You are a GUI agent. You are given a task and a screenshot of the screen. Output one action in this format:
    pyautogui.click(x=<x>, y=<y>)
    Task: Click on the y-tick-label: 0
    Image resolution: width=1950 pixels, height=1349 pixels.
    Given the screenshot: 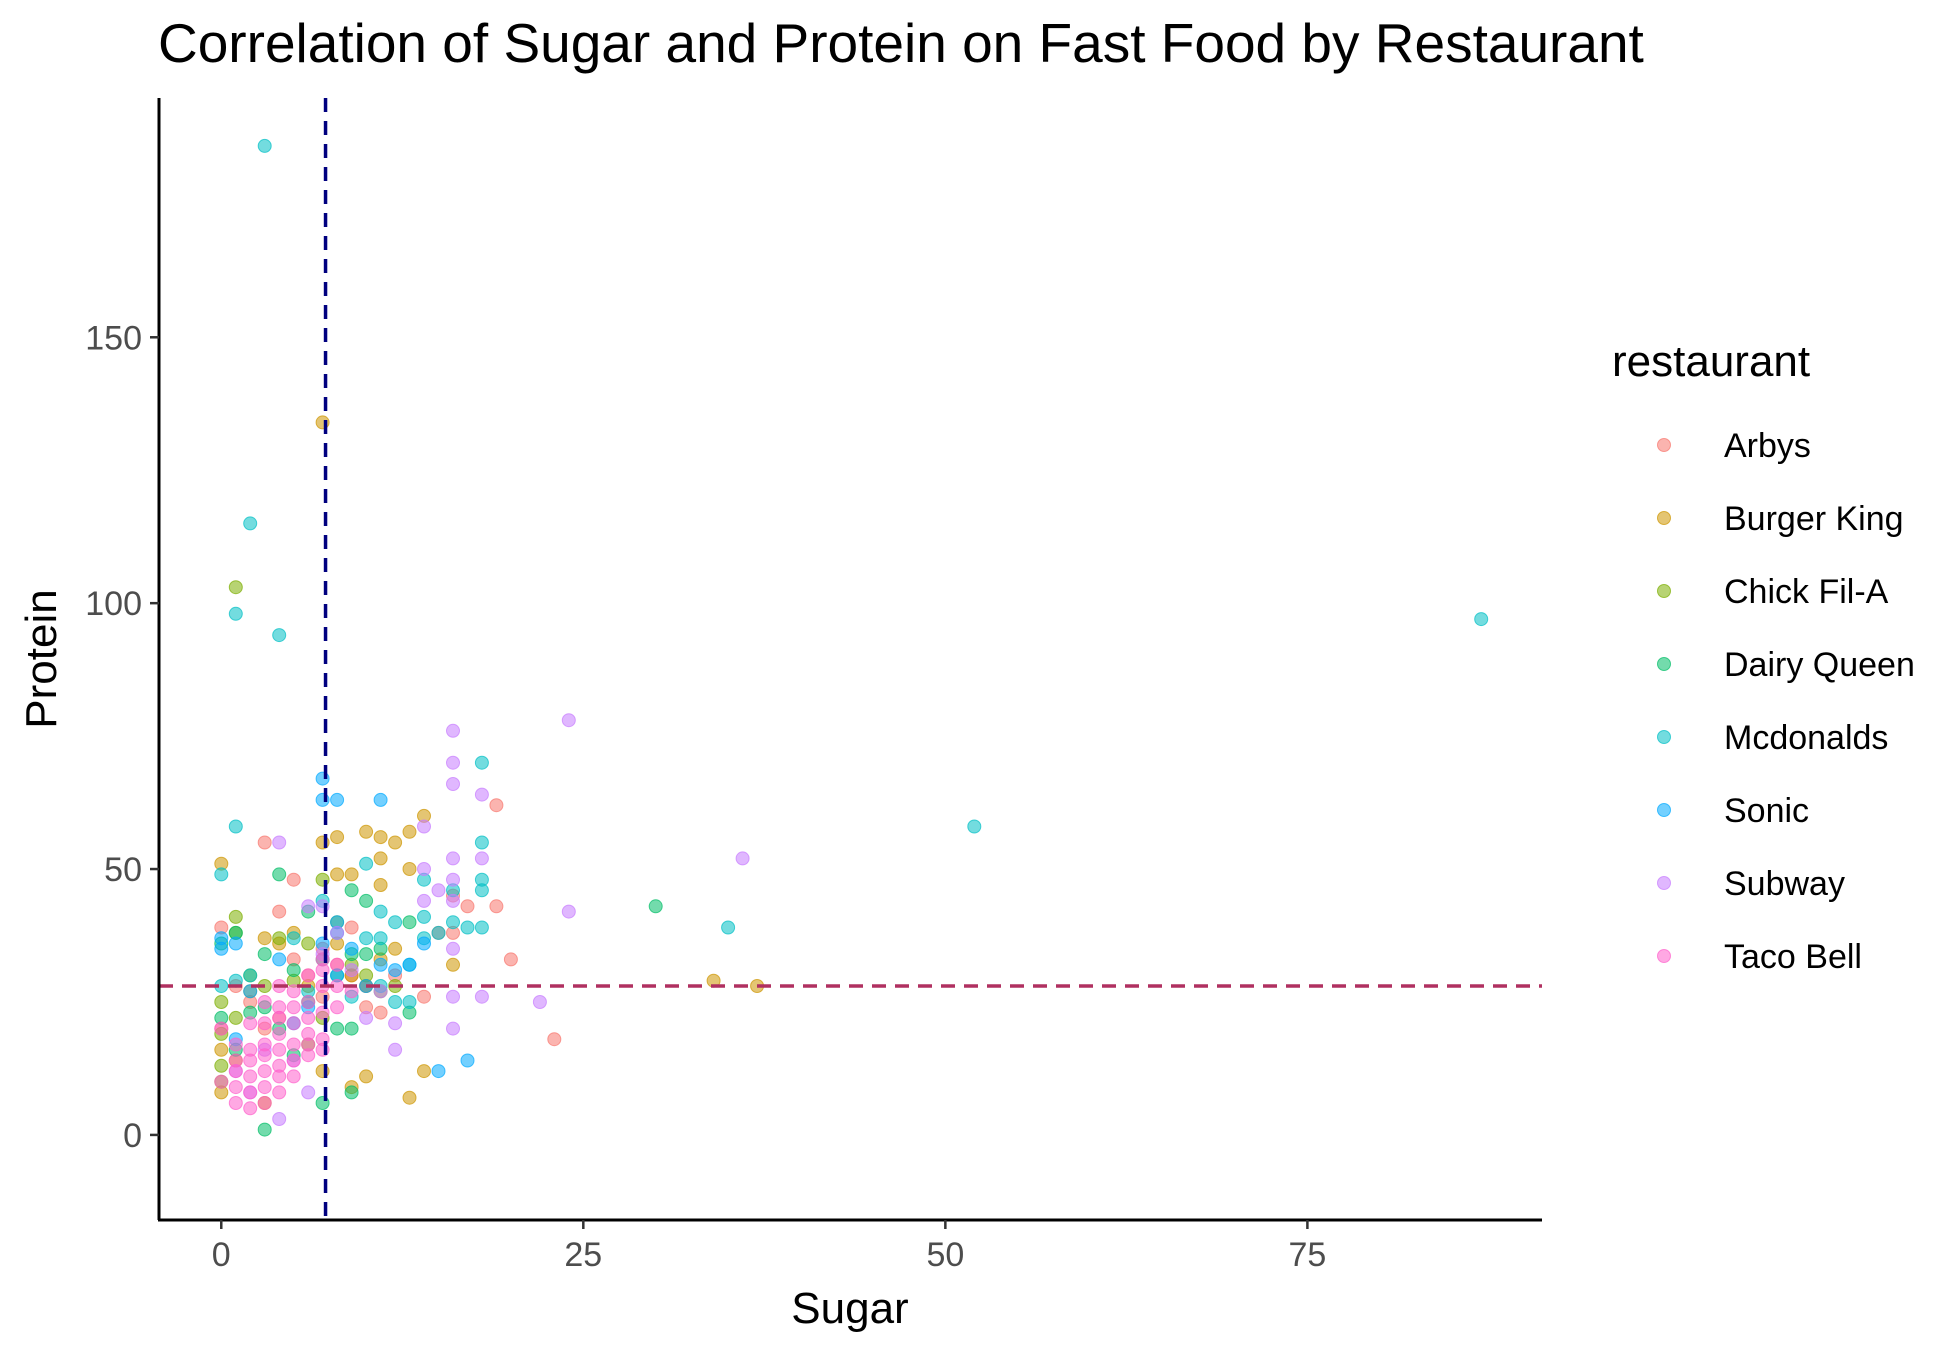 What is the action you would take?
    pyautogui.click(x=132, y=1136)
    